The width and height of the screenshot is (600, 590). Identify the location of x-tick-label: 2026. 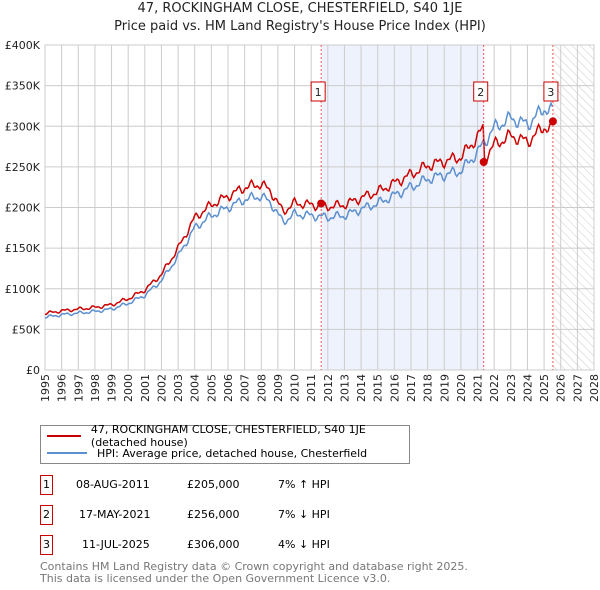
(561, 388).